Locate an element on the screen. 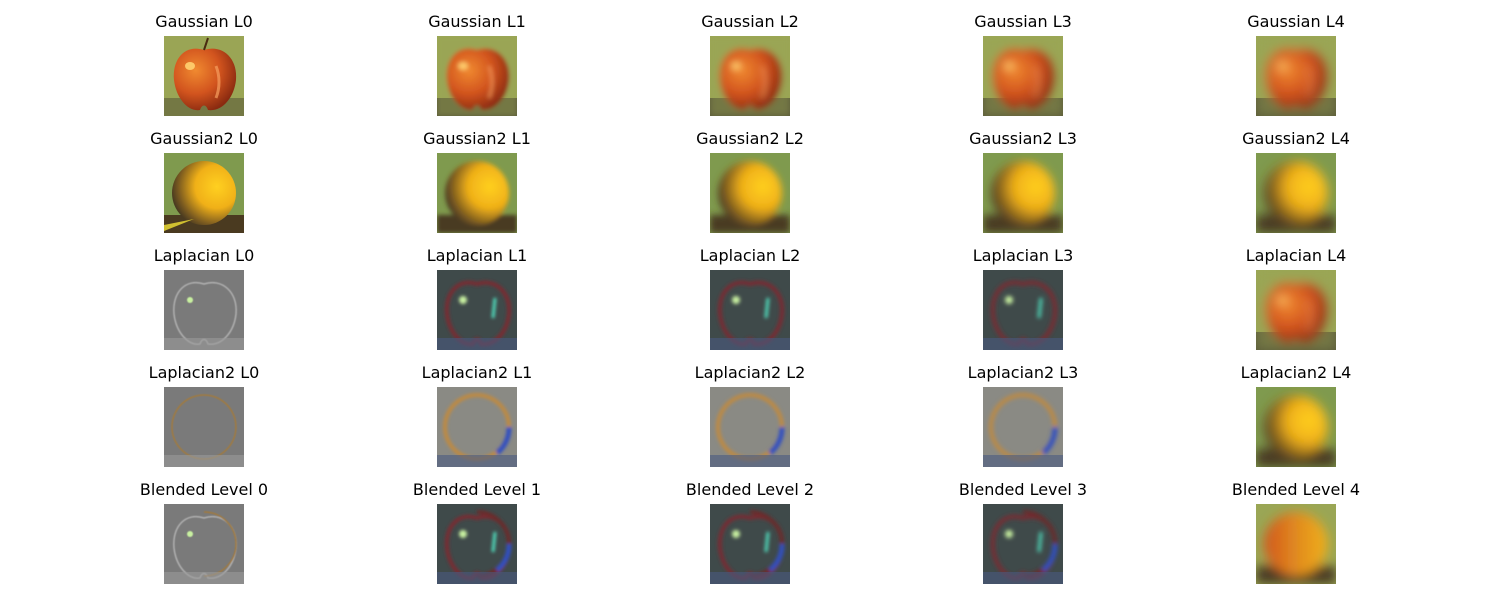 The image size is (1500, 600). cell-title: Gaussian2 L0 is located at coordinates (204, 138).